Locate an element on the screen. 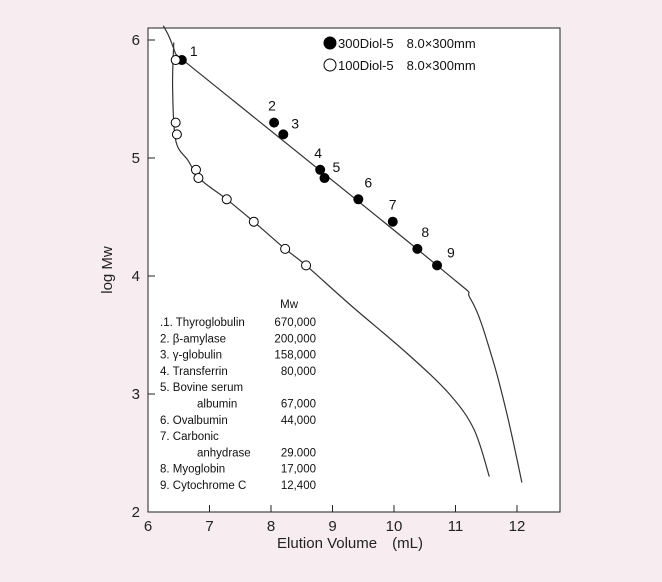  mw-table-value-7: 44,000 is located at coordinates (298, 421).